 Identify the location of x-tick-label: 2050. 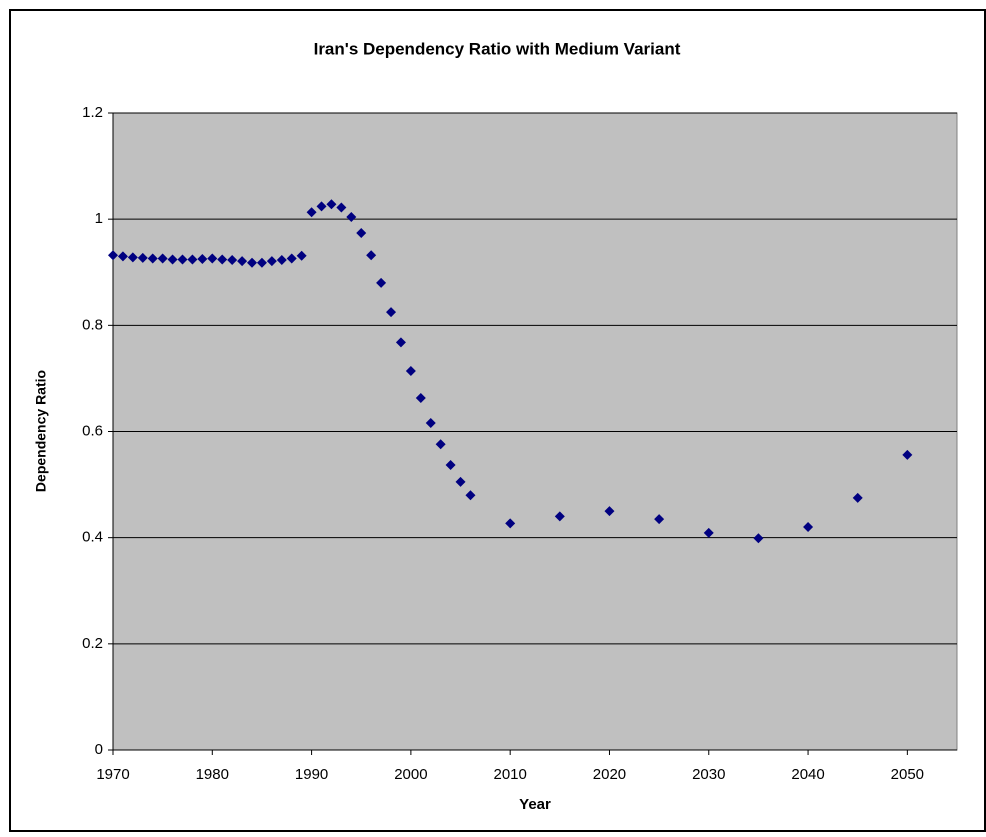
(907, 774).